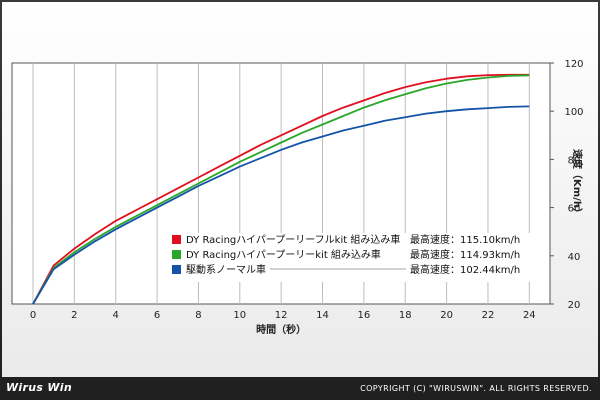 Image resolution: width=600 pixels, height=400 pixels. Describe the element at coordinates (364, 315) in the screenshot. I see `x-tick-label-8: 16` at that location.